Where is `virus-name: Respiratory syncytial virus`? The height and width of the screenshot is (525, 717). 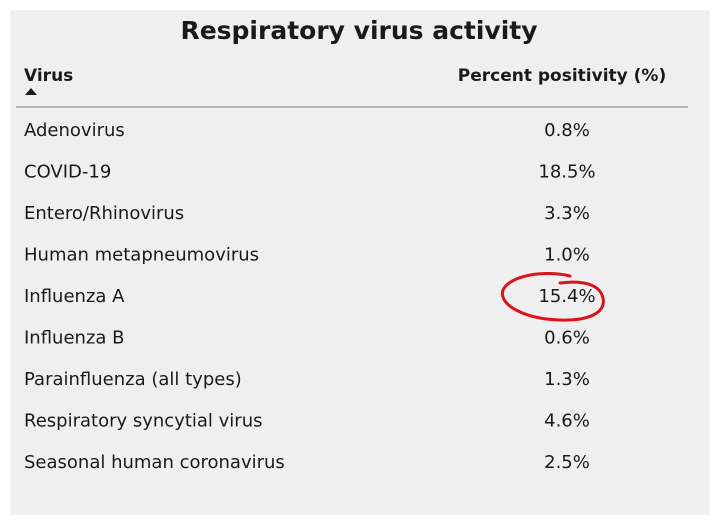 virus-name: Respiratory syncytial virus is located at coordinates (143, 421).